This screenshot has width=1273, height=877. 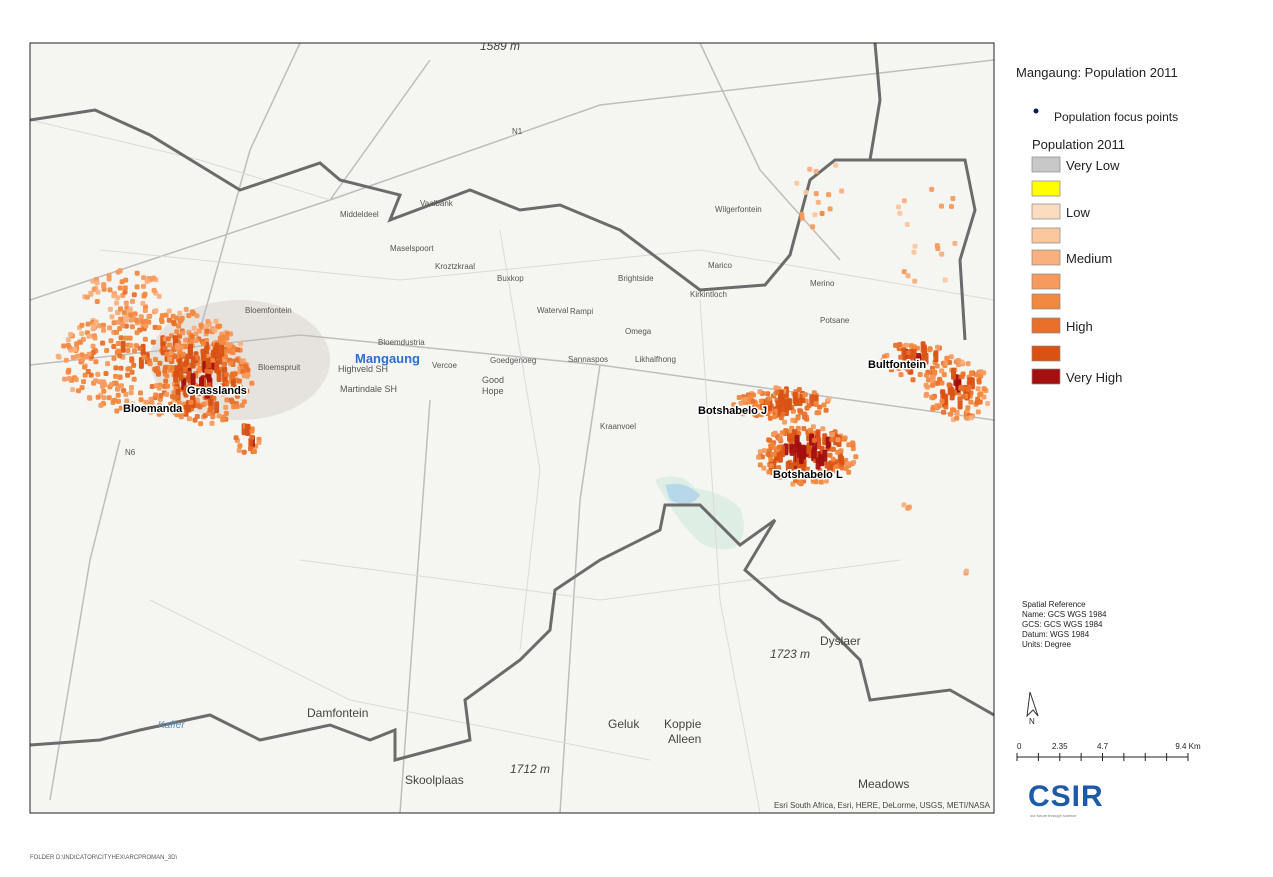 What do you see at coordinates (1116, 117) in the screenshot?
I see `legend-label: Population focus points` at bounding box center [1116, 117].